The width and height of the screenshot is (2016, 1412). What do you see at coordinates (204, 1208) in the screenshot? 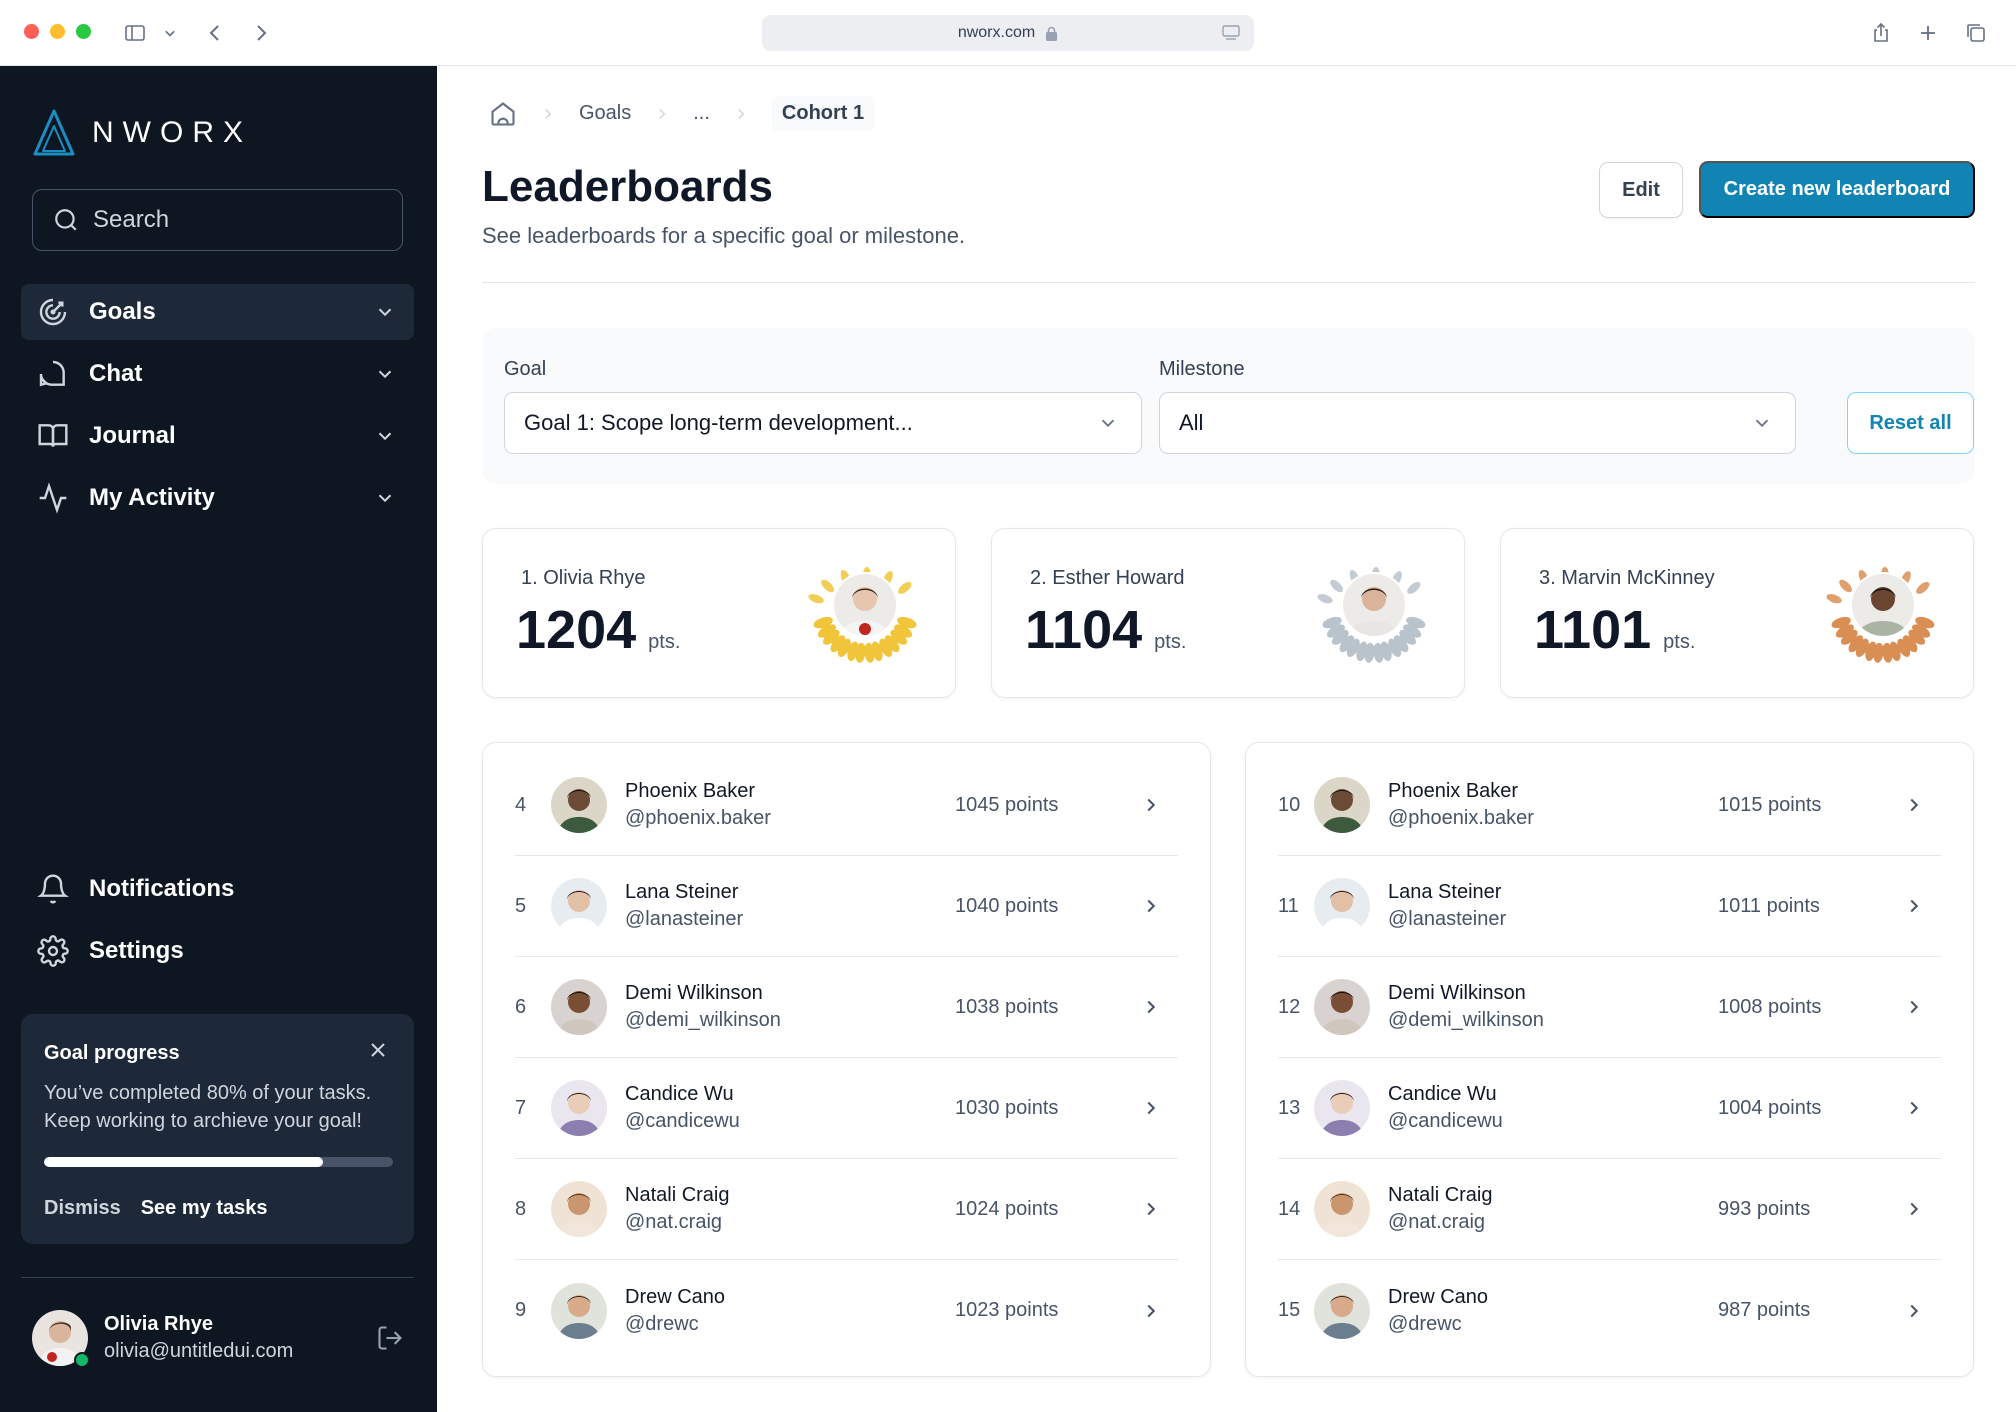
I see `see-my-tasks-button: See my tasks` at bounding box center [204, 1208].